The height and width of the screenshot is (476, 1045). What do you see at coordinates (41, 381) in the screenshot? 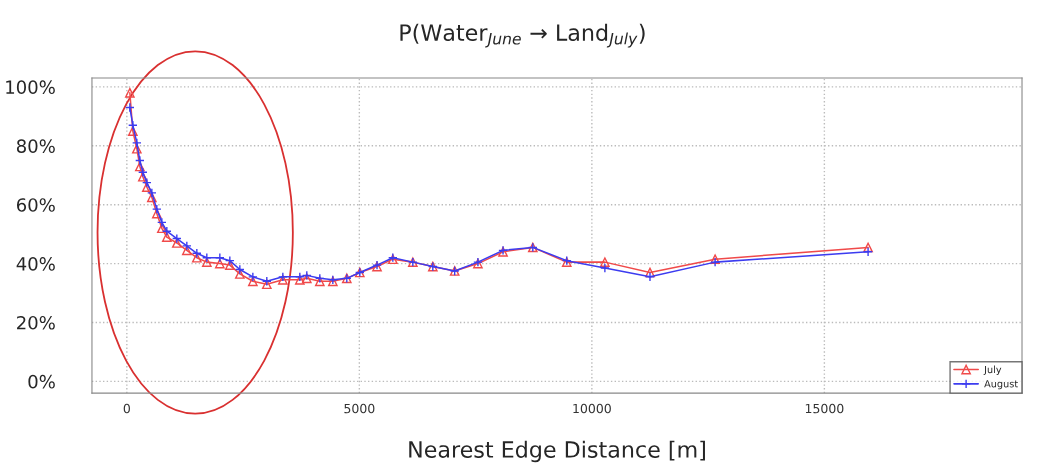
I see `y-tick-label: 0%` at bounding box center [41, 381].